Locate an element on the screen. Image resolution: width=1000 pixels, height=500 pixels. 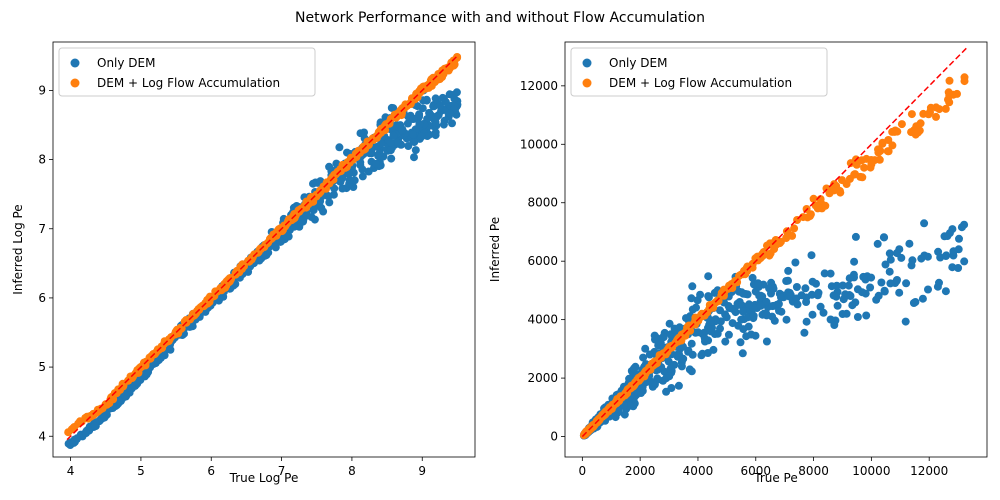
y-tick-label: 6 is located at coordinates (42, 298).